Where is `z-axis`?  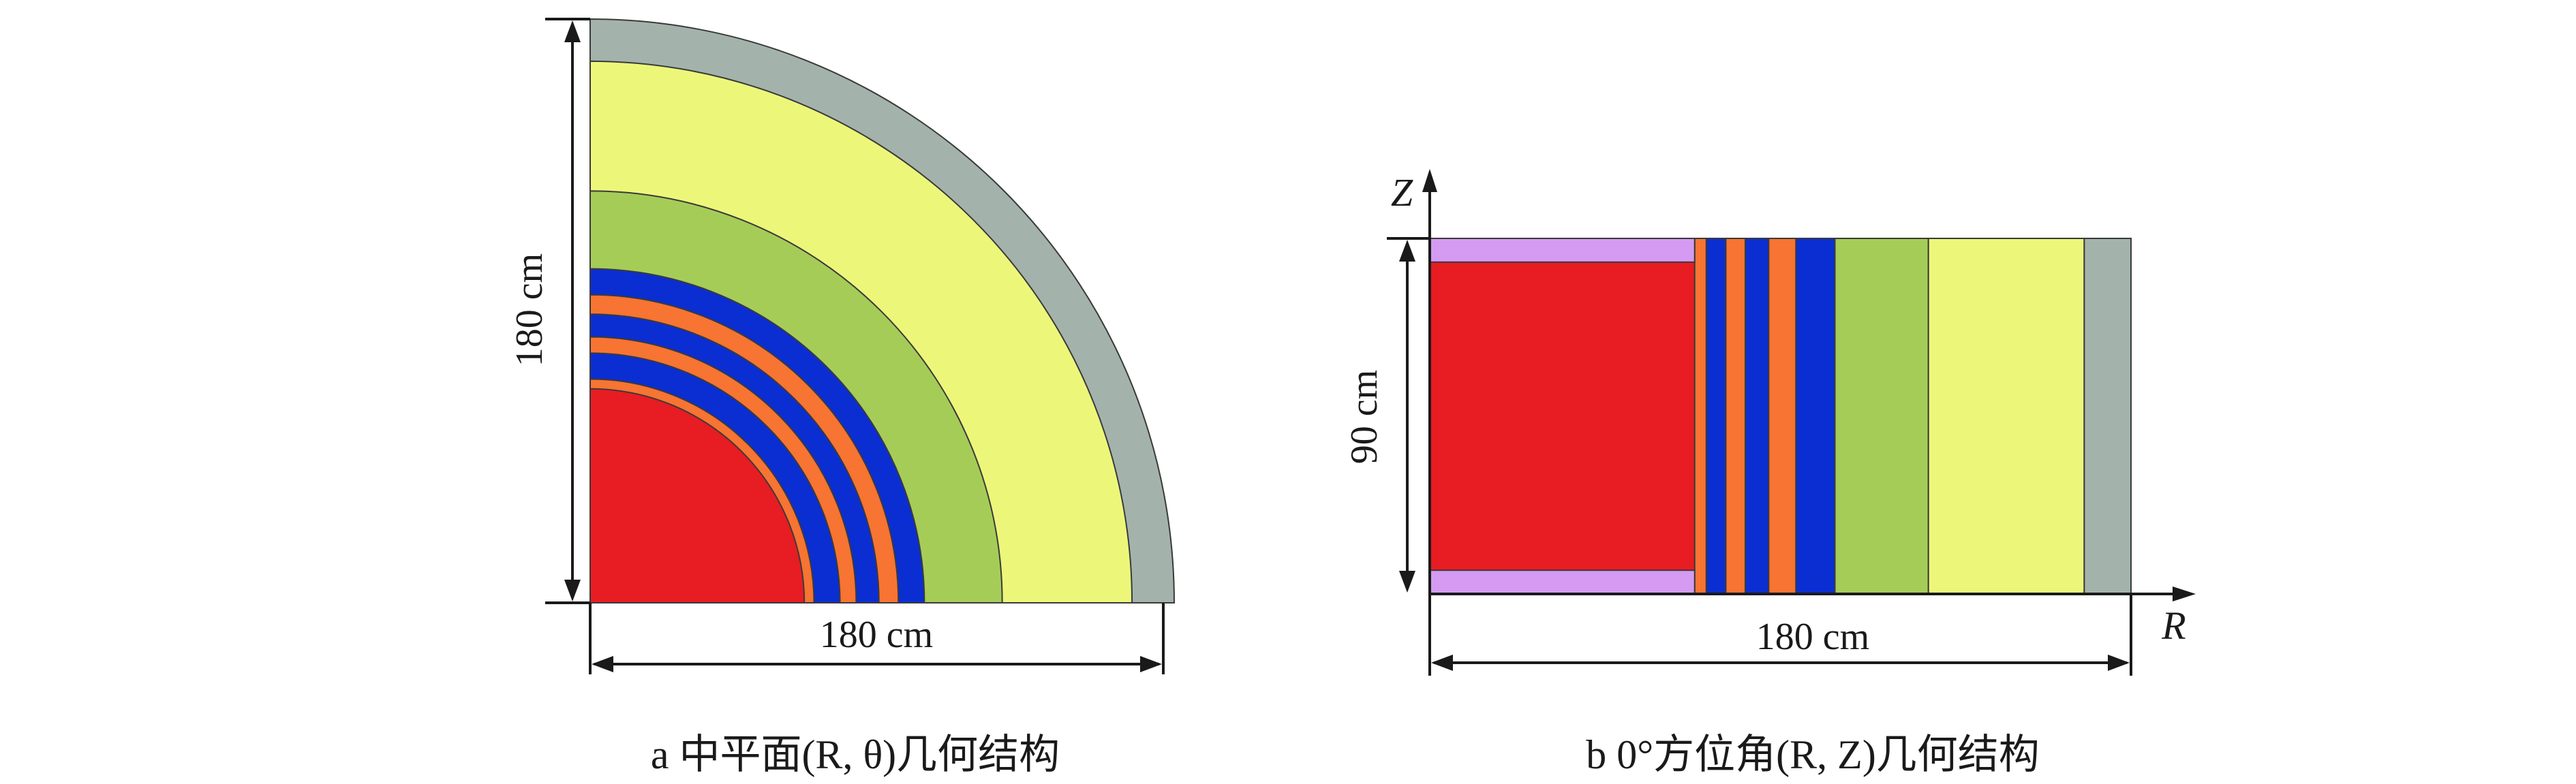
z-axis is located at coordinates (1429, 381).